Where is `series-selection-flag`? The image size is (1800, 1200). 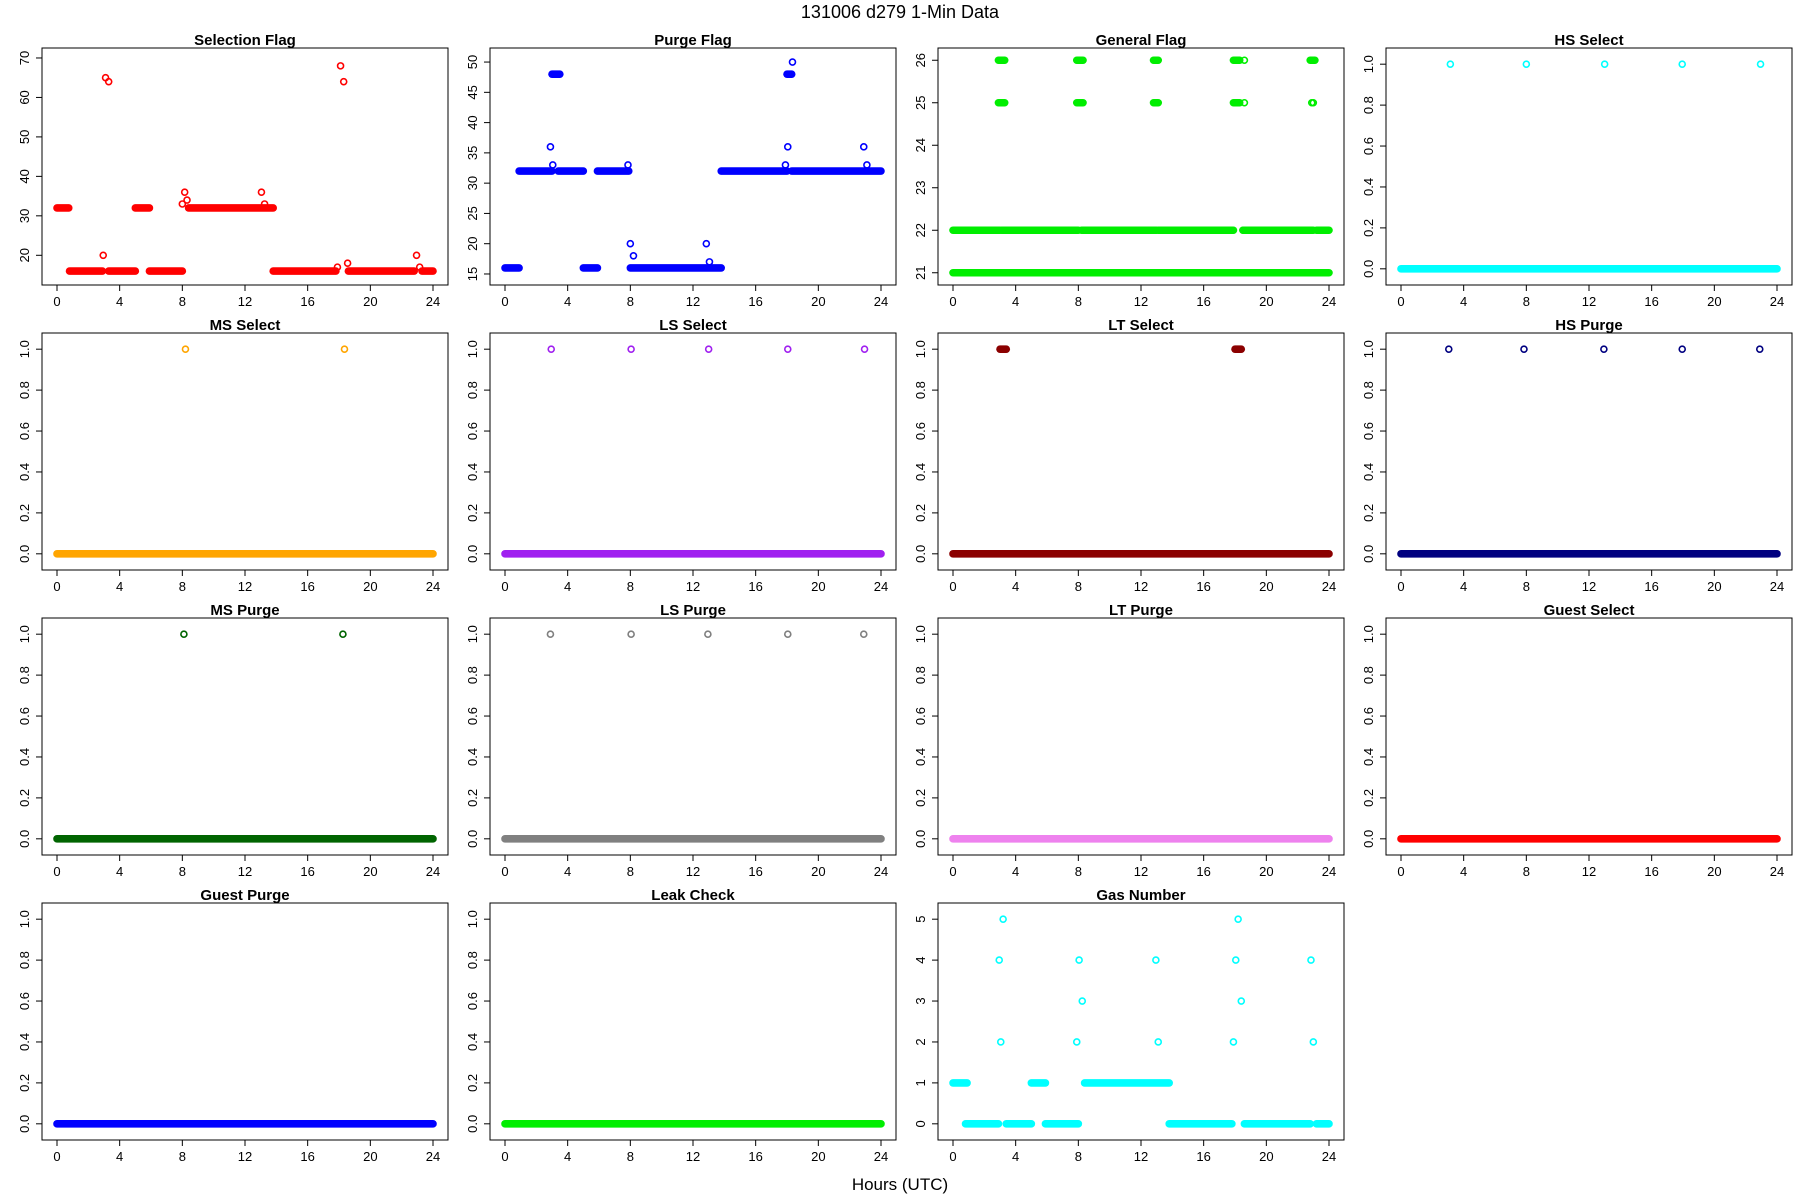
series-selection-flag is located at coordinates (245, 168).